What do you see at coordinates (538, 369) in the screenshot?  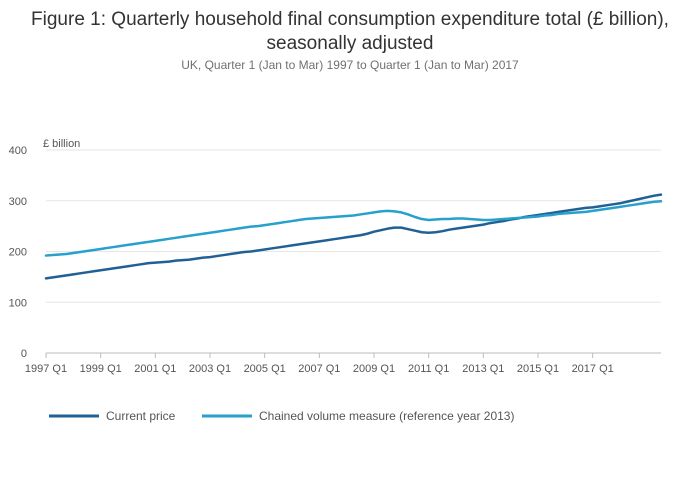 I see `x-tick-label: 2015 Q1` at bounding box center [538, 369].